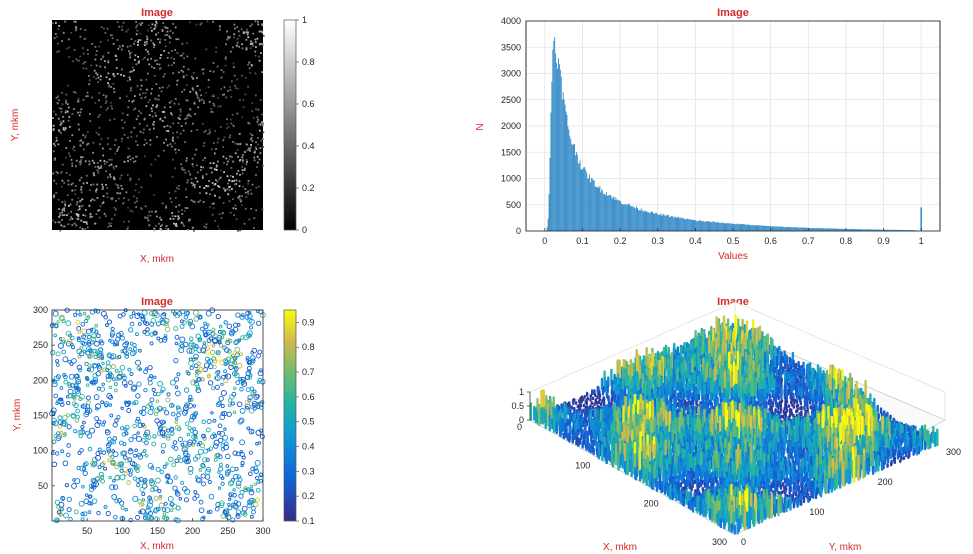  Describe the element at coordinates (733, 241) in the screenshot. I see `x-tick-label: 0.5` at that location.